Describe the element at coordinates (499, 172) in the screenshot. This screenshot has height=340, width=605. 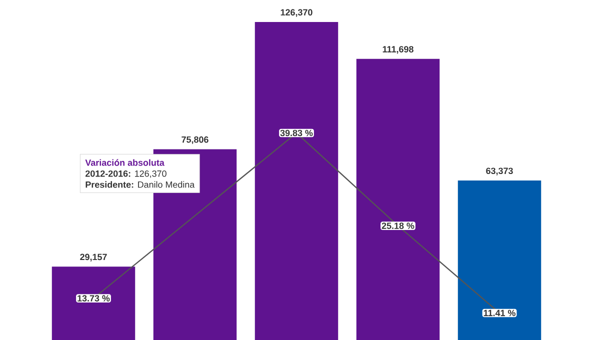
I see `data-label: 63,373` at that location.